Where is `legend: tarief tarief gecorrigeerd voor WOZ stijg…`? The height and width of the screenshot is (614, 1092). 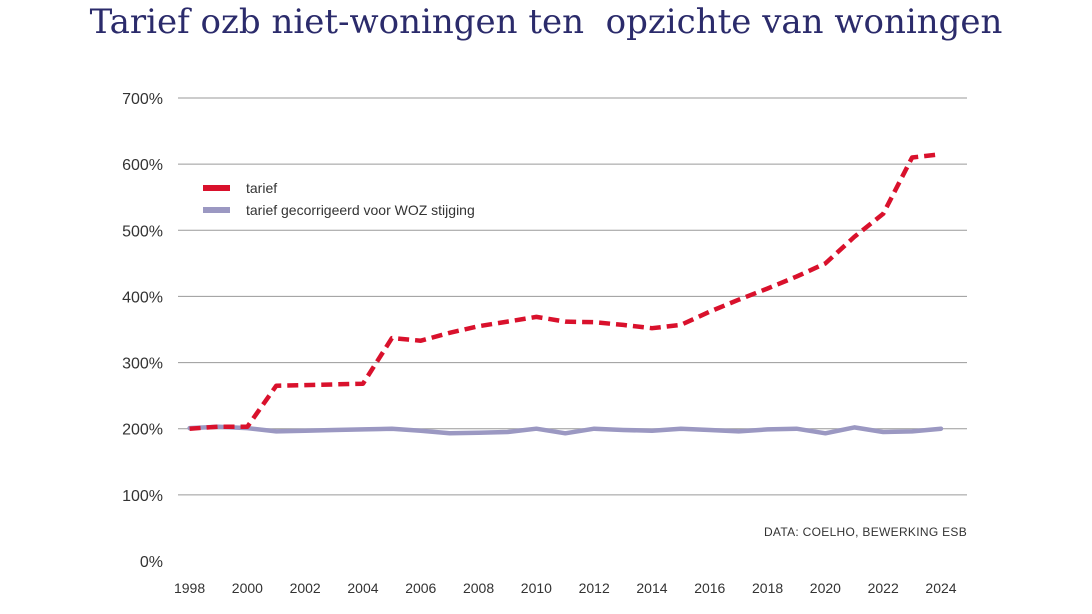
legend: tarief tarief gecorrigeerd voor WOZ stijg… is located at coordinates (339, 199).